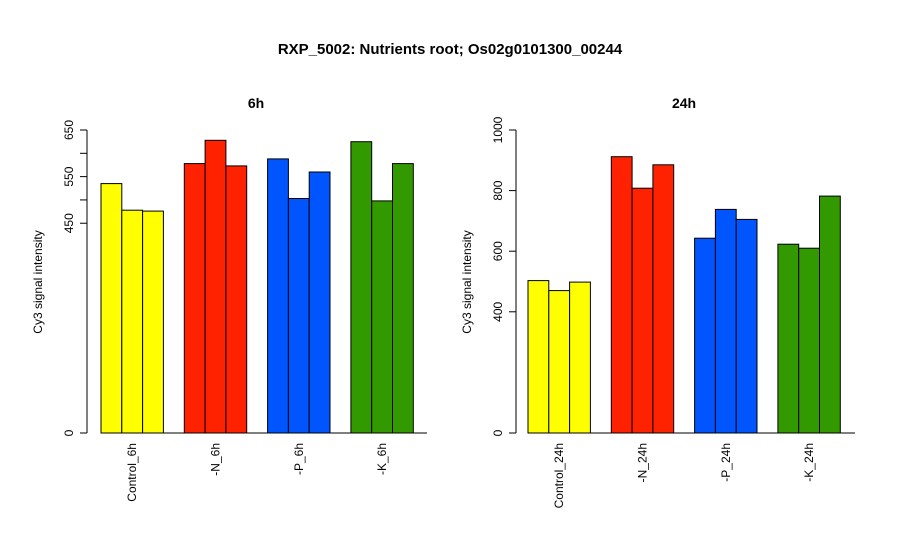  Describe the element at coordinates (498, 129) in the screenshot. I see `y-tick-label: 1000` at that location.